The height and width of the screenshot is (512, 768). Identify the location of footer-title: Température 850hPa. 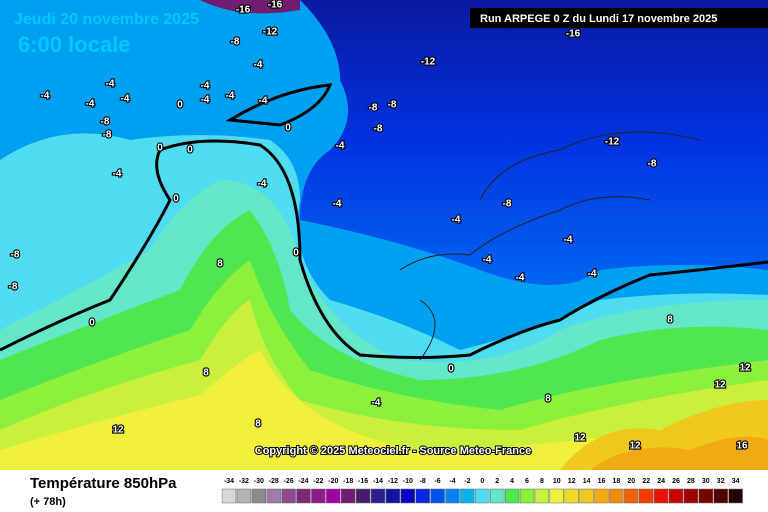
(103, 483).